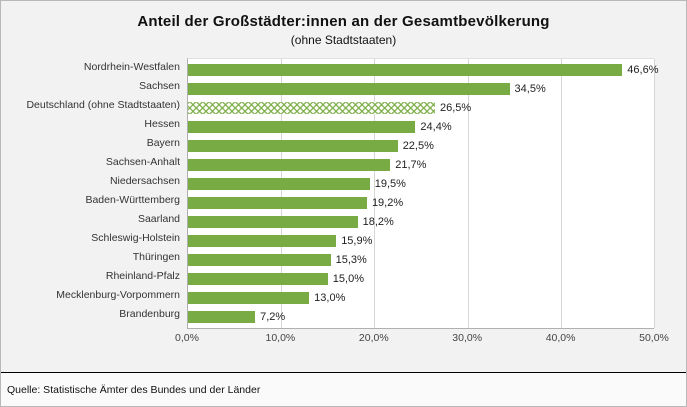  I want to click on category-label: Bayern, so click(163, 143).